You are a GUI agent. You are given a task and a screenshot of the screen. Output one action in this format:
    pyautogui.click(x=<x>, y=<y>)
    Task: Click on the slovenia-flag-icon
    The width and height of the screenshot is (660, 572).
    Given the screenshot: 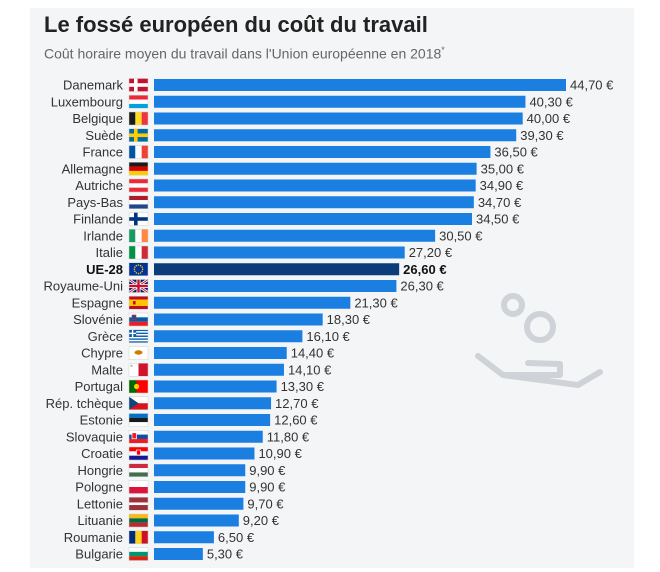 What is the action you would take?
    pyautogui.click(x=138, y=319)
    